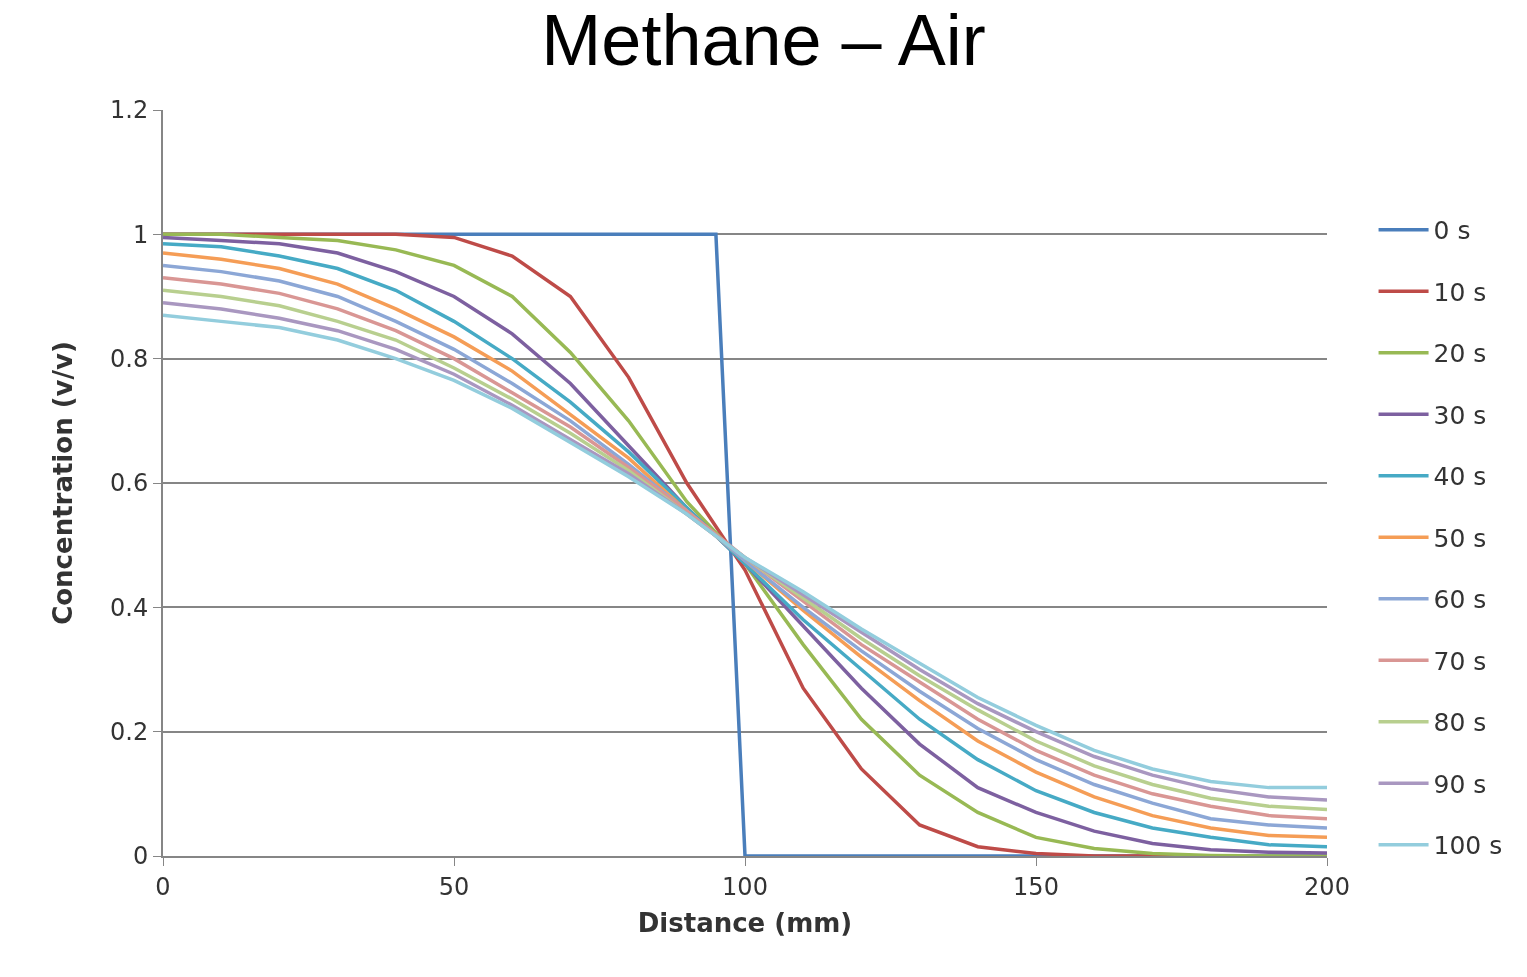  What do you see at coordinates (1460, 538) in the screenshot?
I see `legend-label: 50 s` at bounding box center [1460, 538].